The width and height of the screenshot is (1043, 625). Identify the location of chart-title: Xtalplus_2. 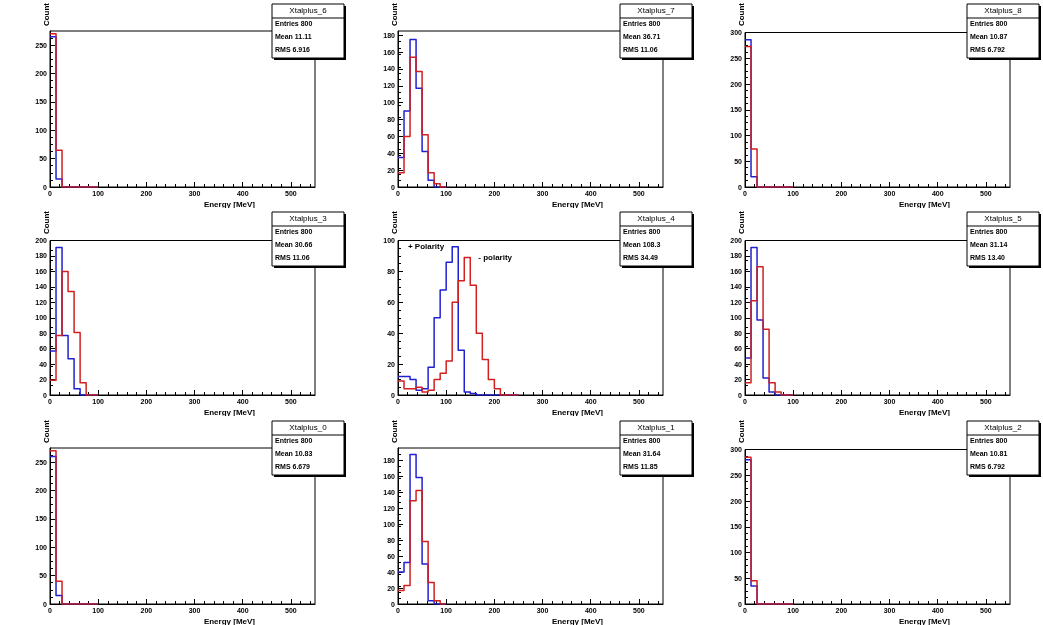
(1003, 427).